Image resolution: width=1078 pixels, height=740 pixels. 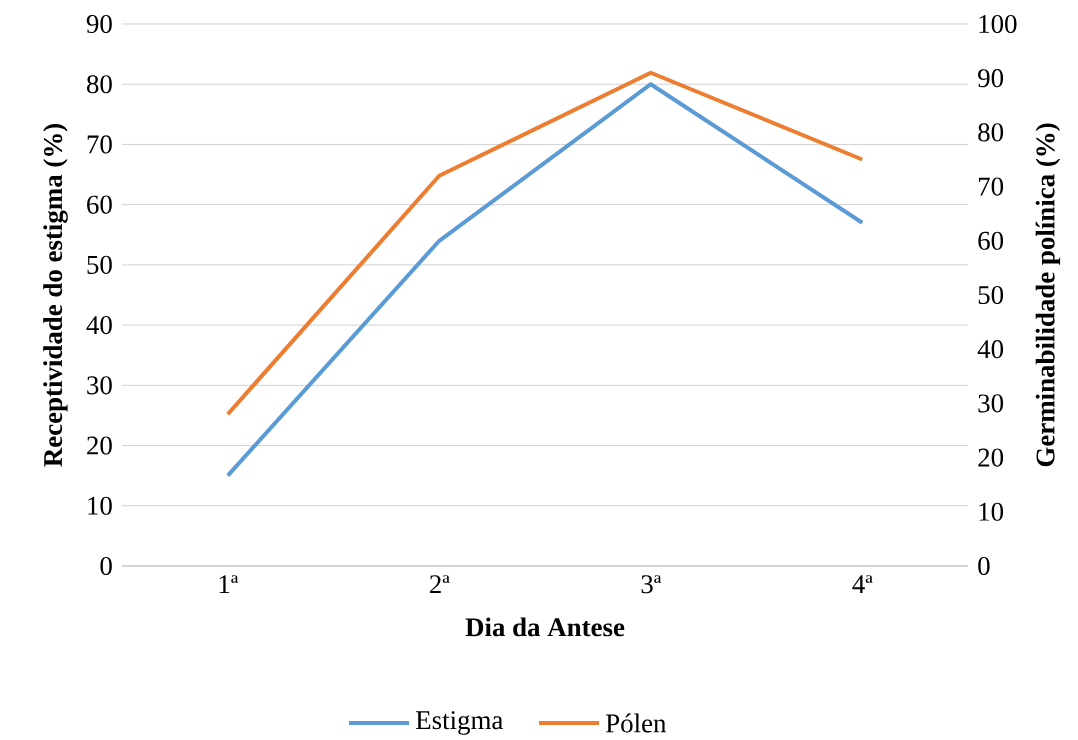 What do you see at coordinates (55, 295) in the screenshot?
I see `y-axis-title: Receptividade do estigma (%)` at bounding box center [55, 295].